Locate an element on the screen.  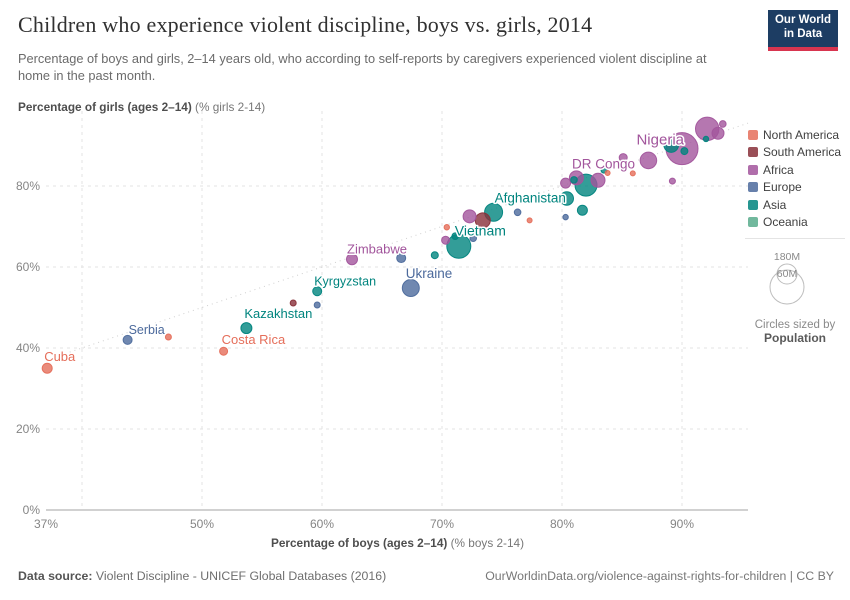
country-label-afghanistan: Afghanistan is located at coordinates (530, 198).